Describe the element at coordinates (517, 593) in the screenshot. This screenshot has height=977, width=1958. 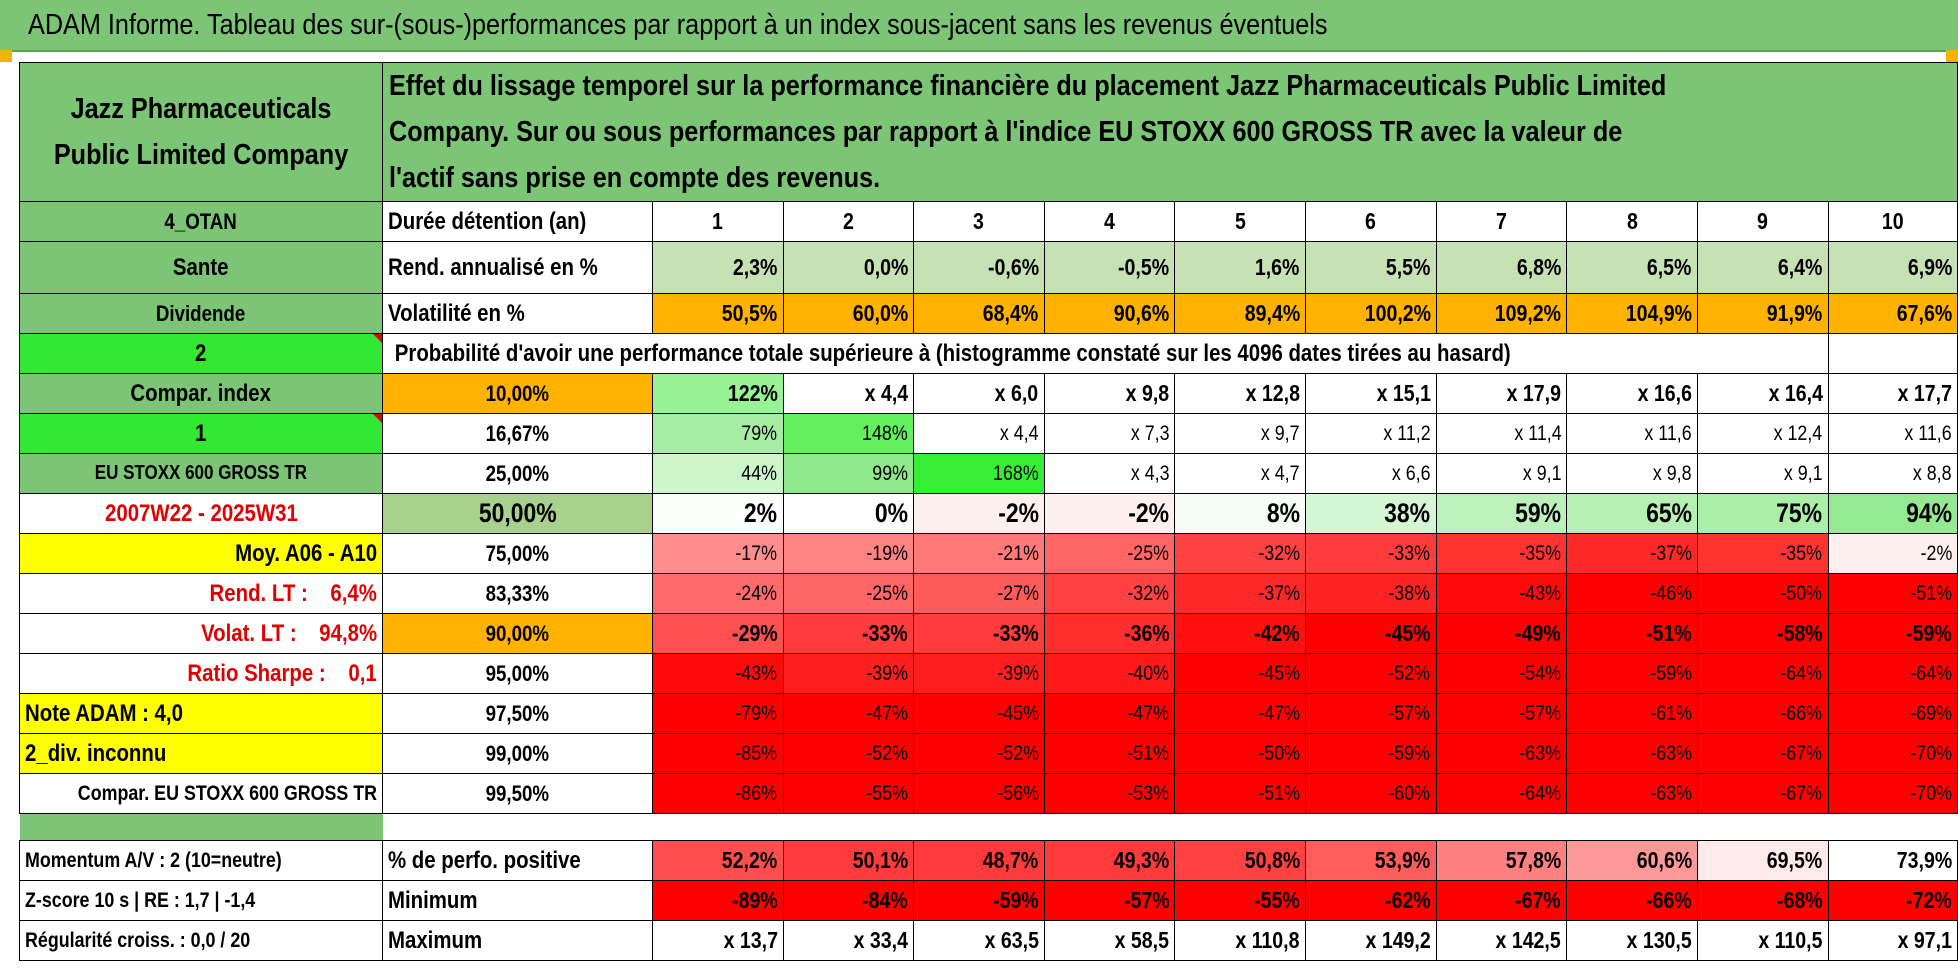
I see `row-metric: 83,33%` at that location.